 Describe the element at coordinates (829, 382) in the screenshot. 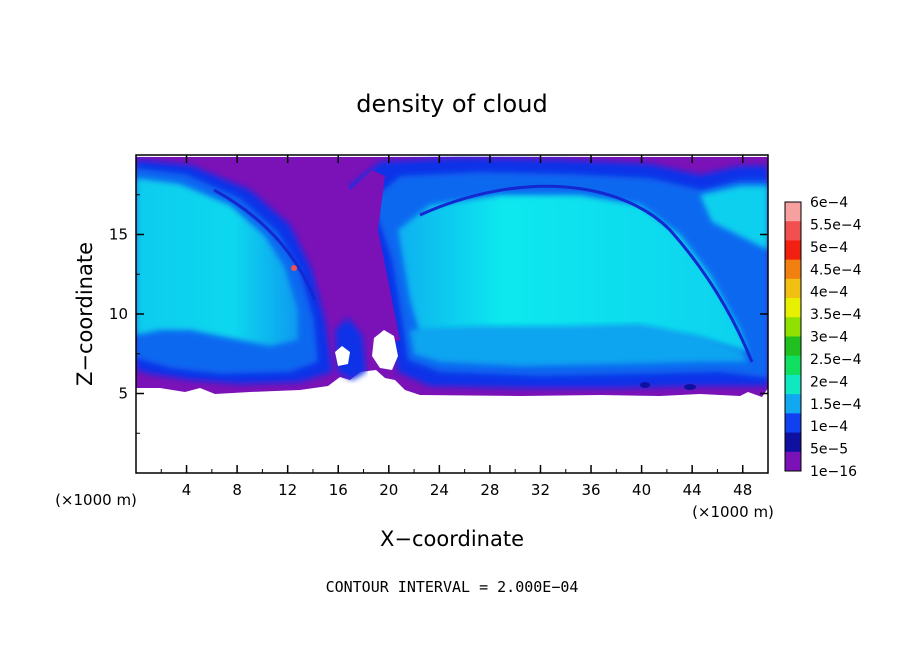

I see `colorbar-label: 2e−4` at that location.